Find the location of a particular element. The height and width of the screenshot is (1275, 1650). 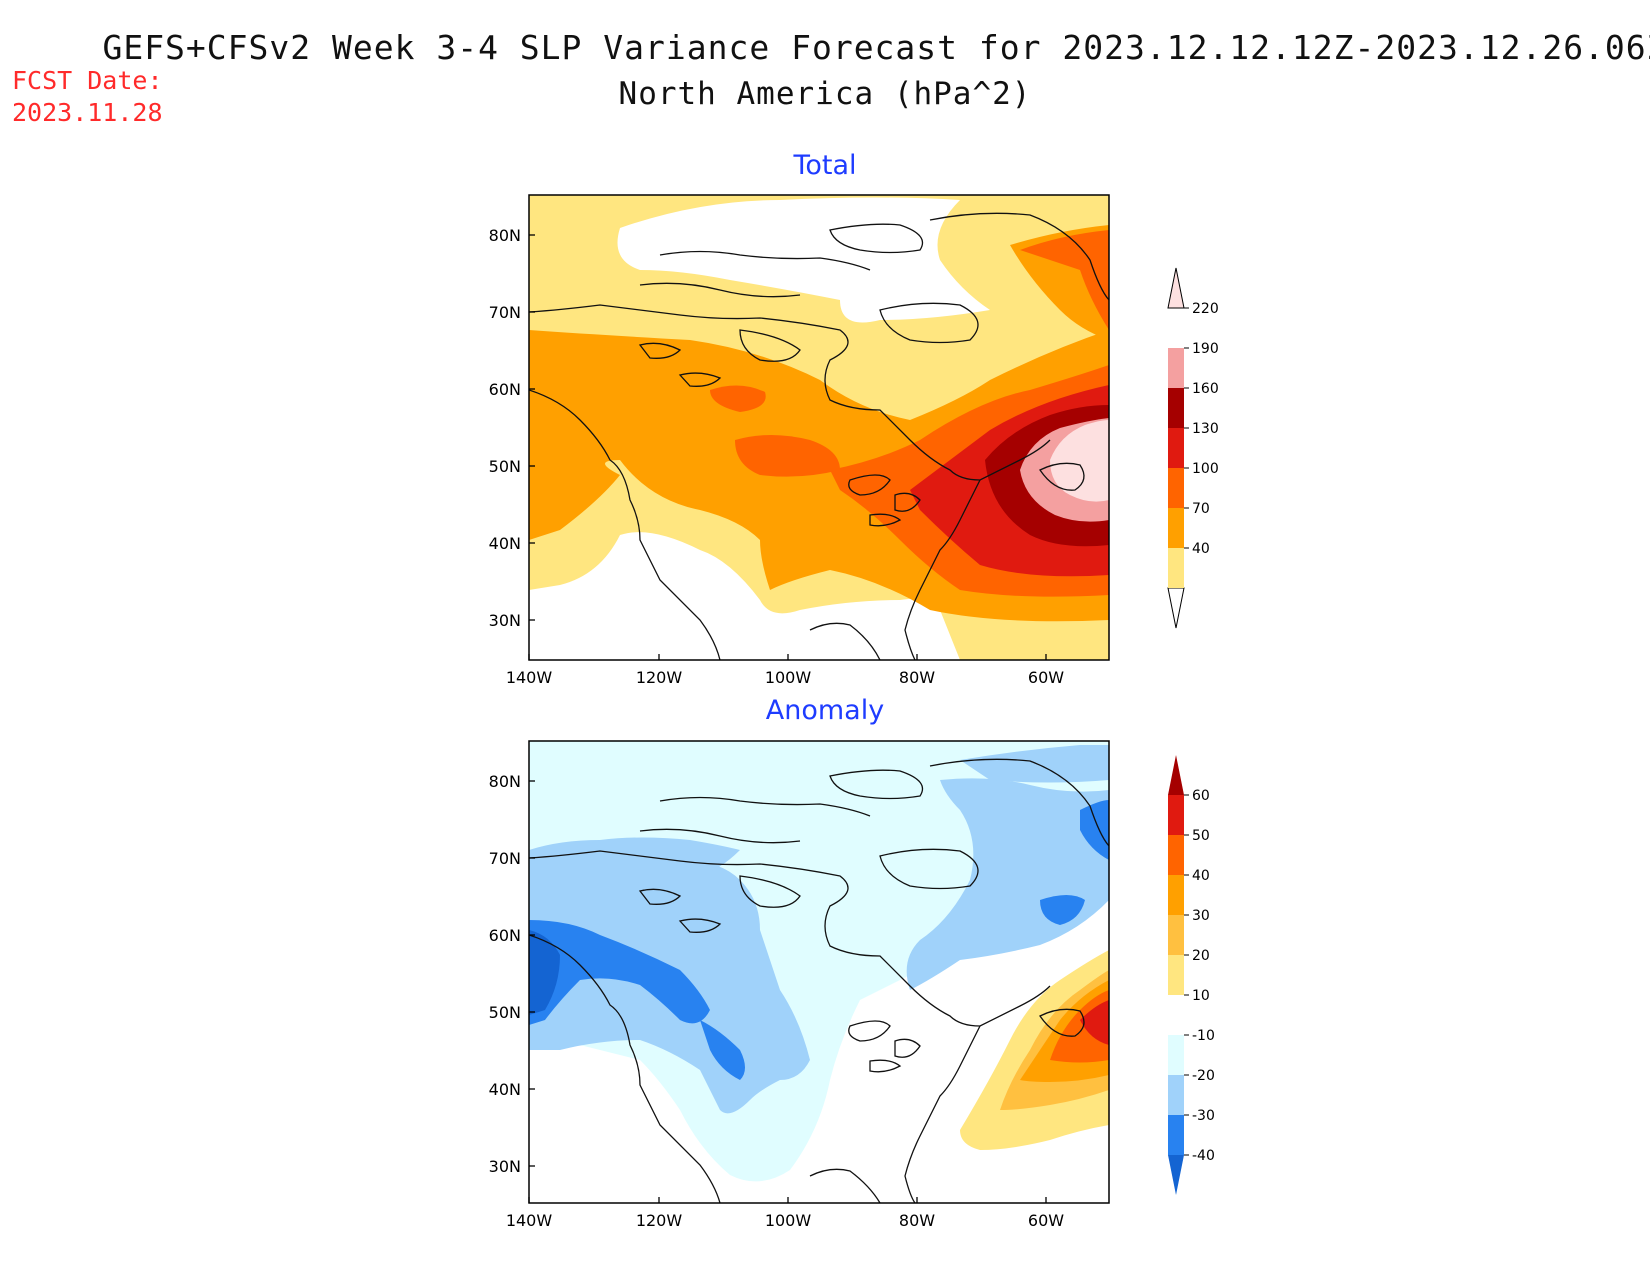

colorbar-label: 20 is located at coordinates (1201, 956).